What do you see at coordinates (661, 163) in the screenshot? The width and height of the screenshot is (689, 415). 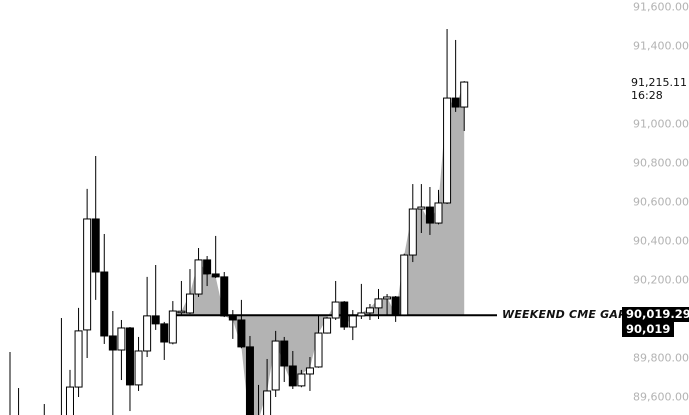 I see `price-axis-tick: 90,800.00` at bounding box center [661, 163].